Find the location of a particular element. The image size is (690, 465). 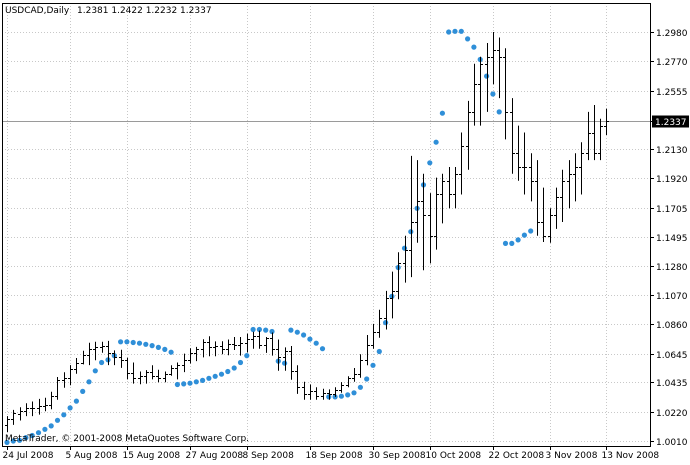

x-tick-label: 8 Sep 2008 is located at coordinates (269, 456).